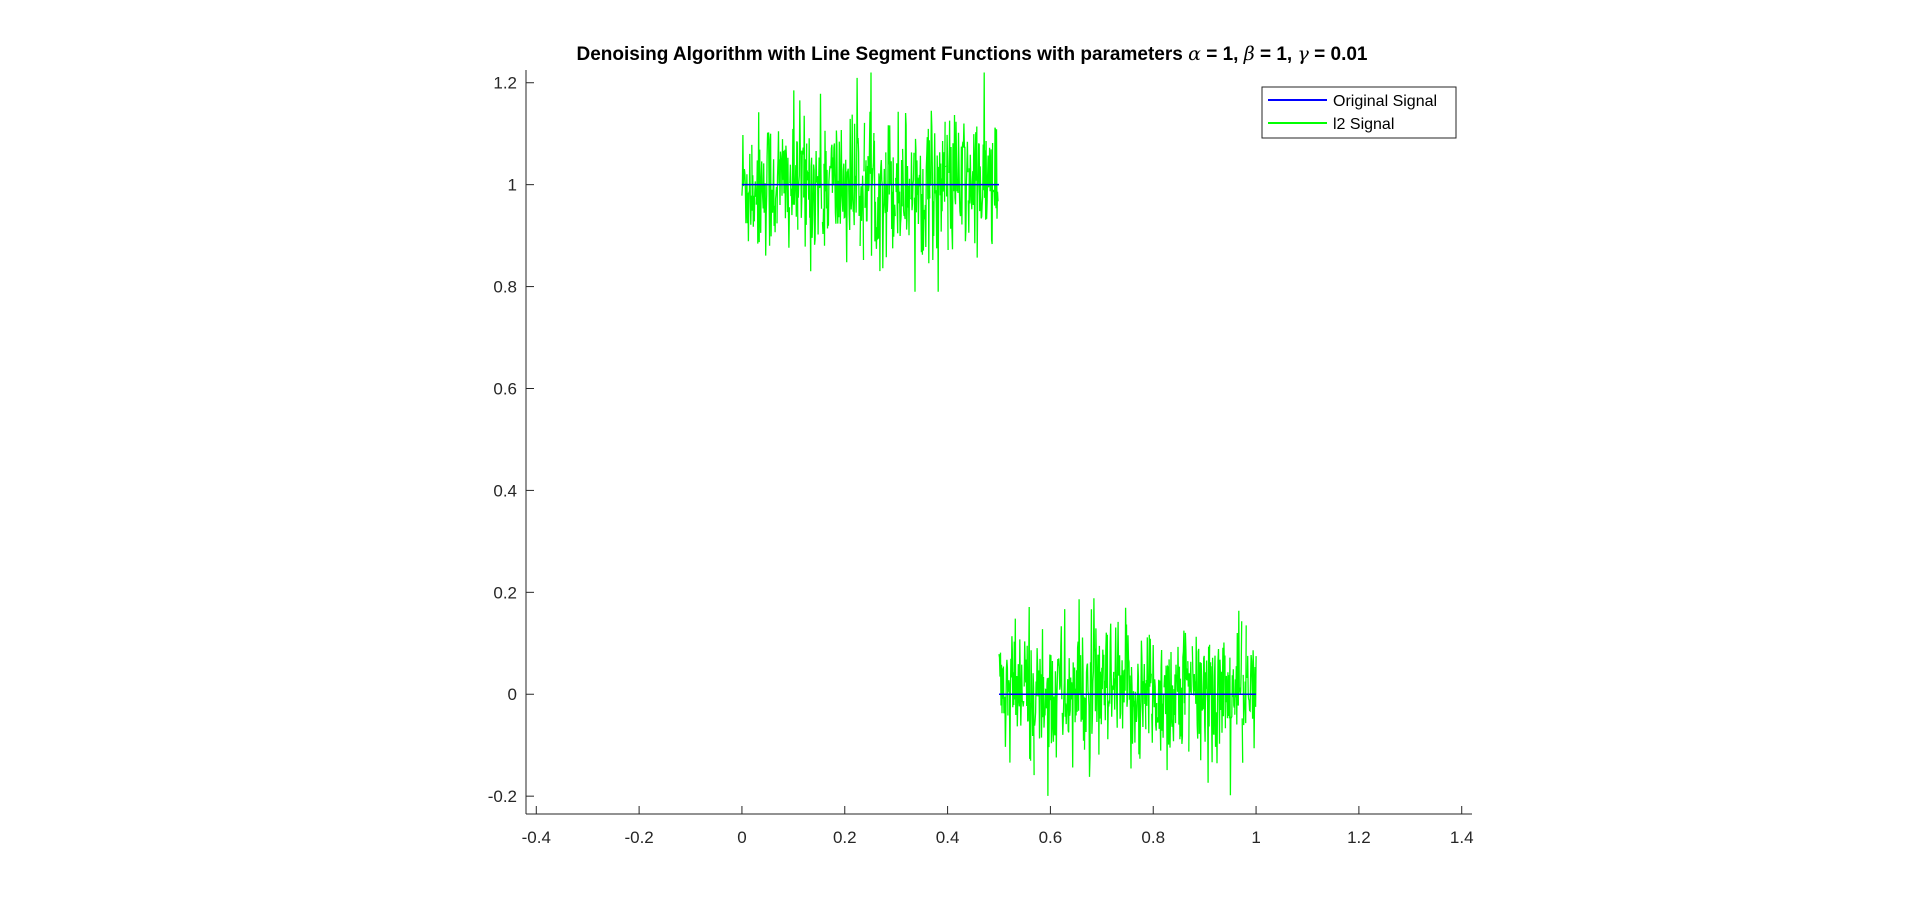 The image size is (1920, 911). I want to click on legend-label-original-signal: Original Signal, so click(1385, 101).